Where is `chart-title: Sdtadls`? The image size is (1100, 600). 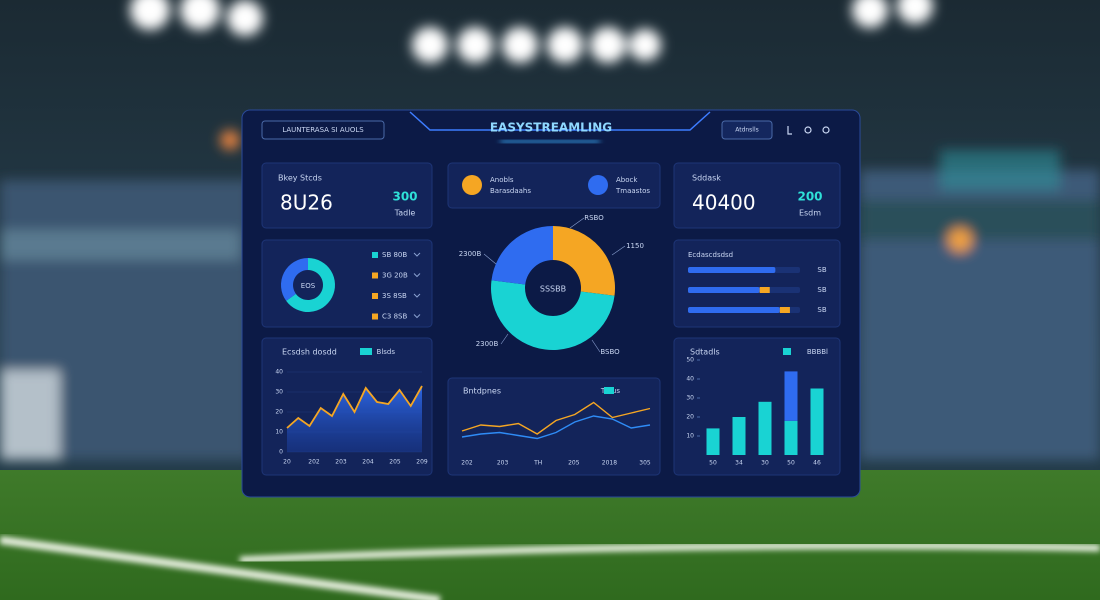 chart-title: Sdtadls is located at coordinates (705, 352).